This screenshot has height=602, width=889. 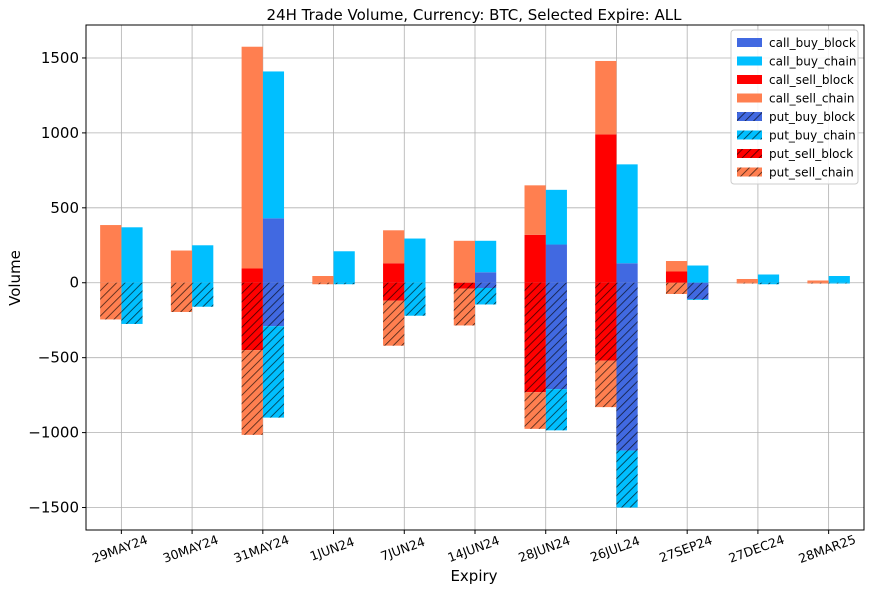 What do you see at coordinates (812, 136) in the screenshot?
I see `legend-label: put_buy_chain` at bounding box center [812, 136].